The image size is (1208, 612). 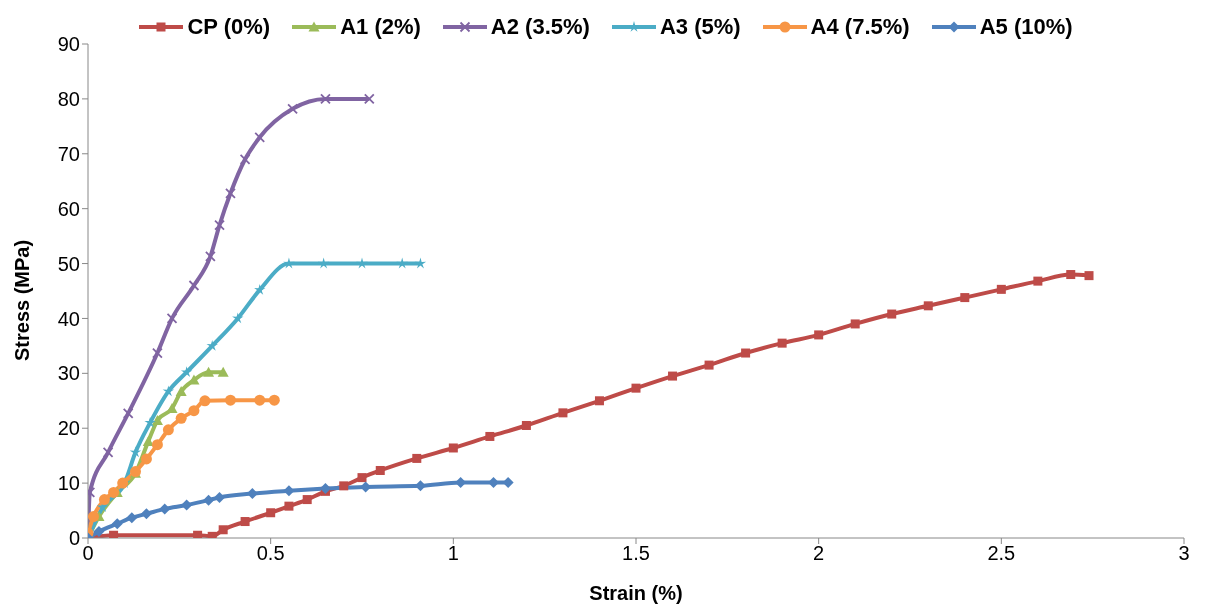 I want to click on x-tick-label: 2.5, so click(x=1001, y=553).